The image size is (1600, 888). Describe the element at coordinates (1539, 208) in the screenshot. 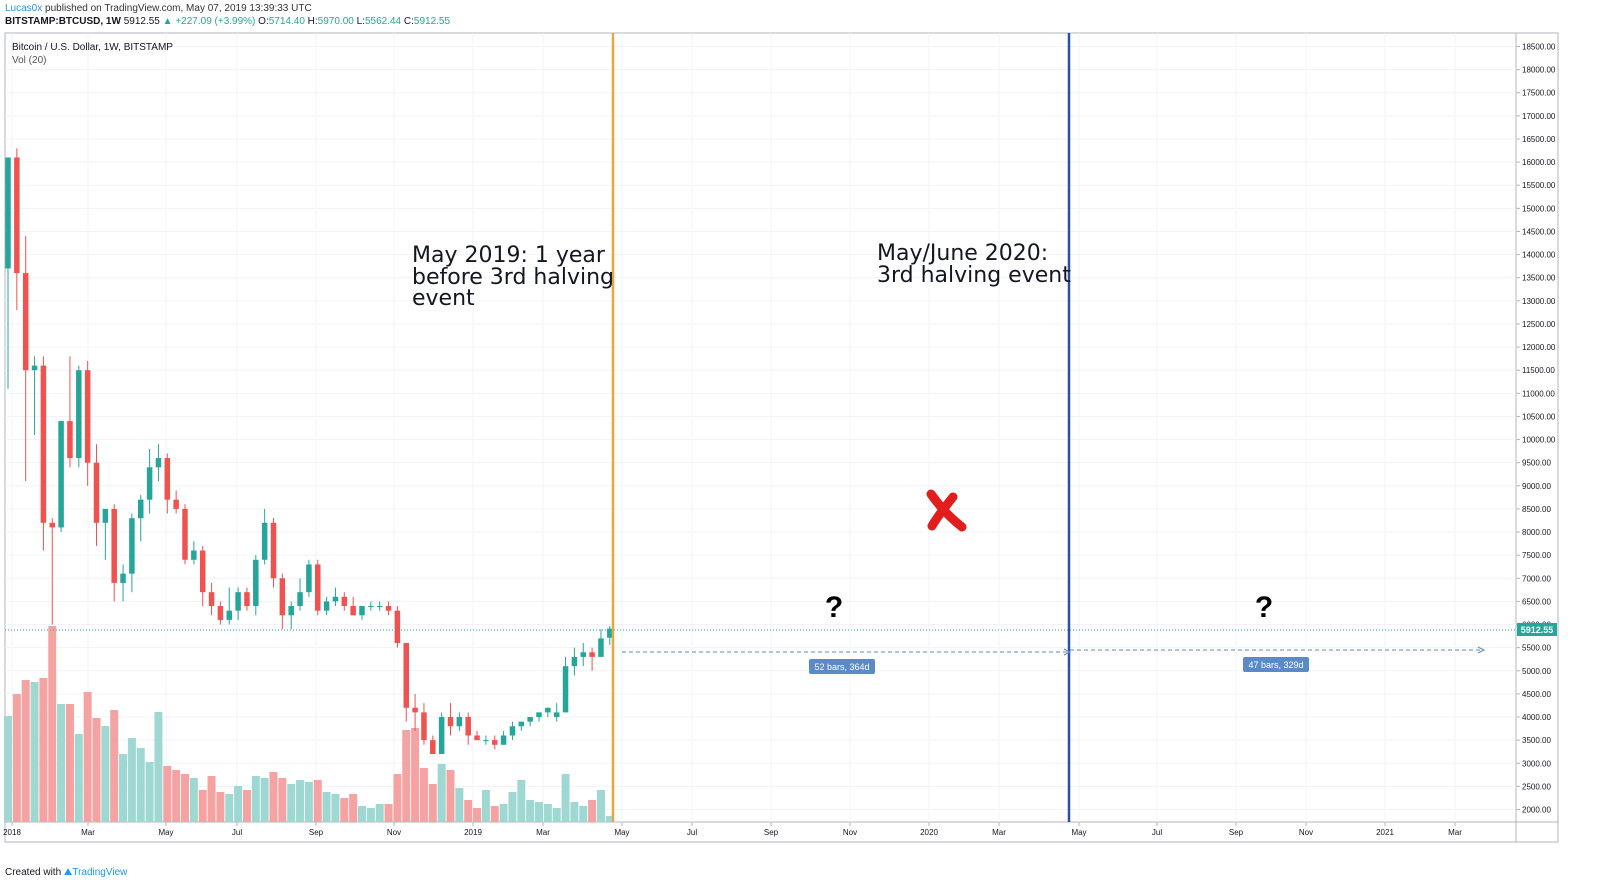

I see `price-tick-label: 15000.00` at that location.